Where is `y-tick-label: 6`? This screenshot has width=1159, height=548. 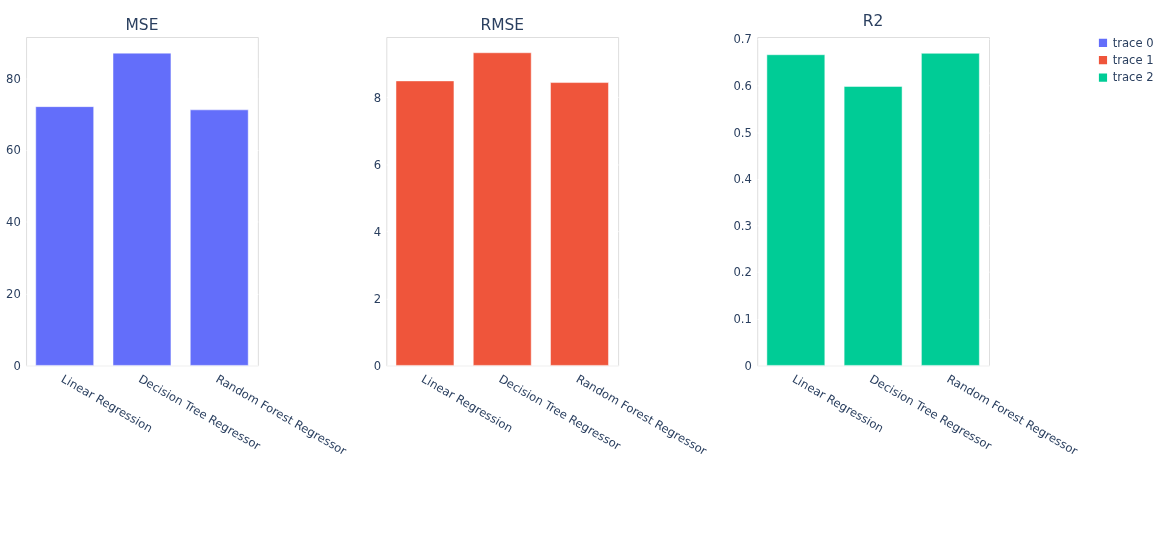
y-tick-label: 6 is located at coordinates (377, 164).